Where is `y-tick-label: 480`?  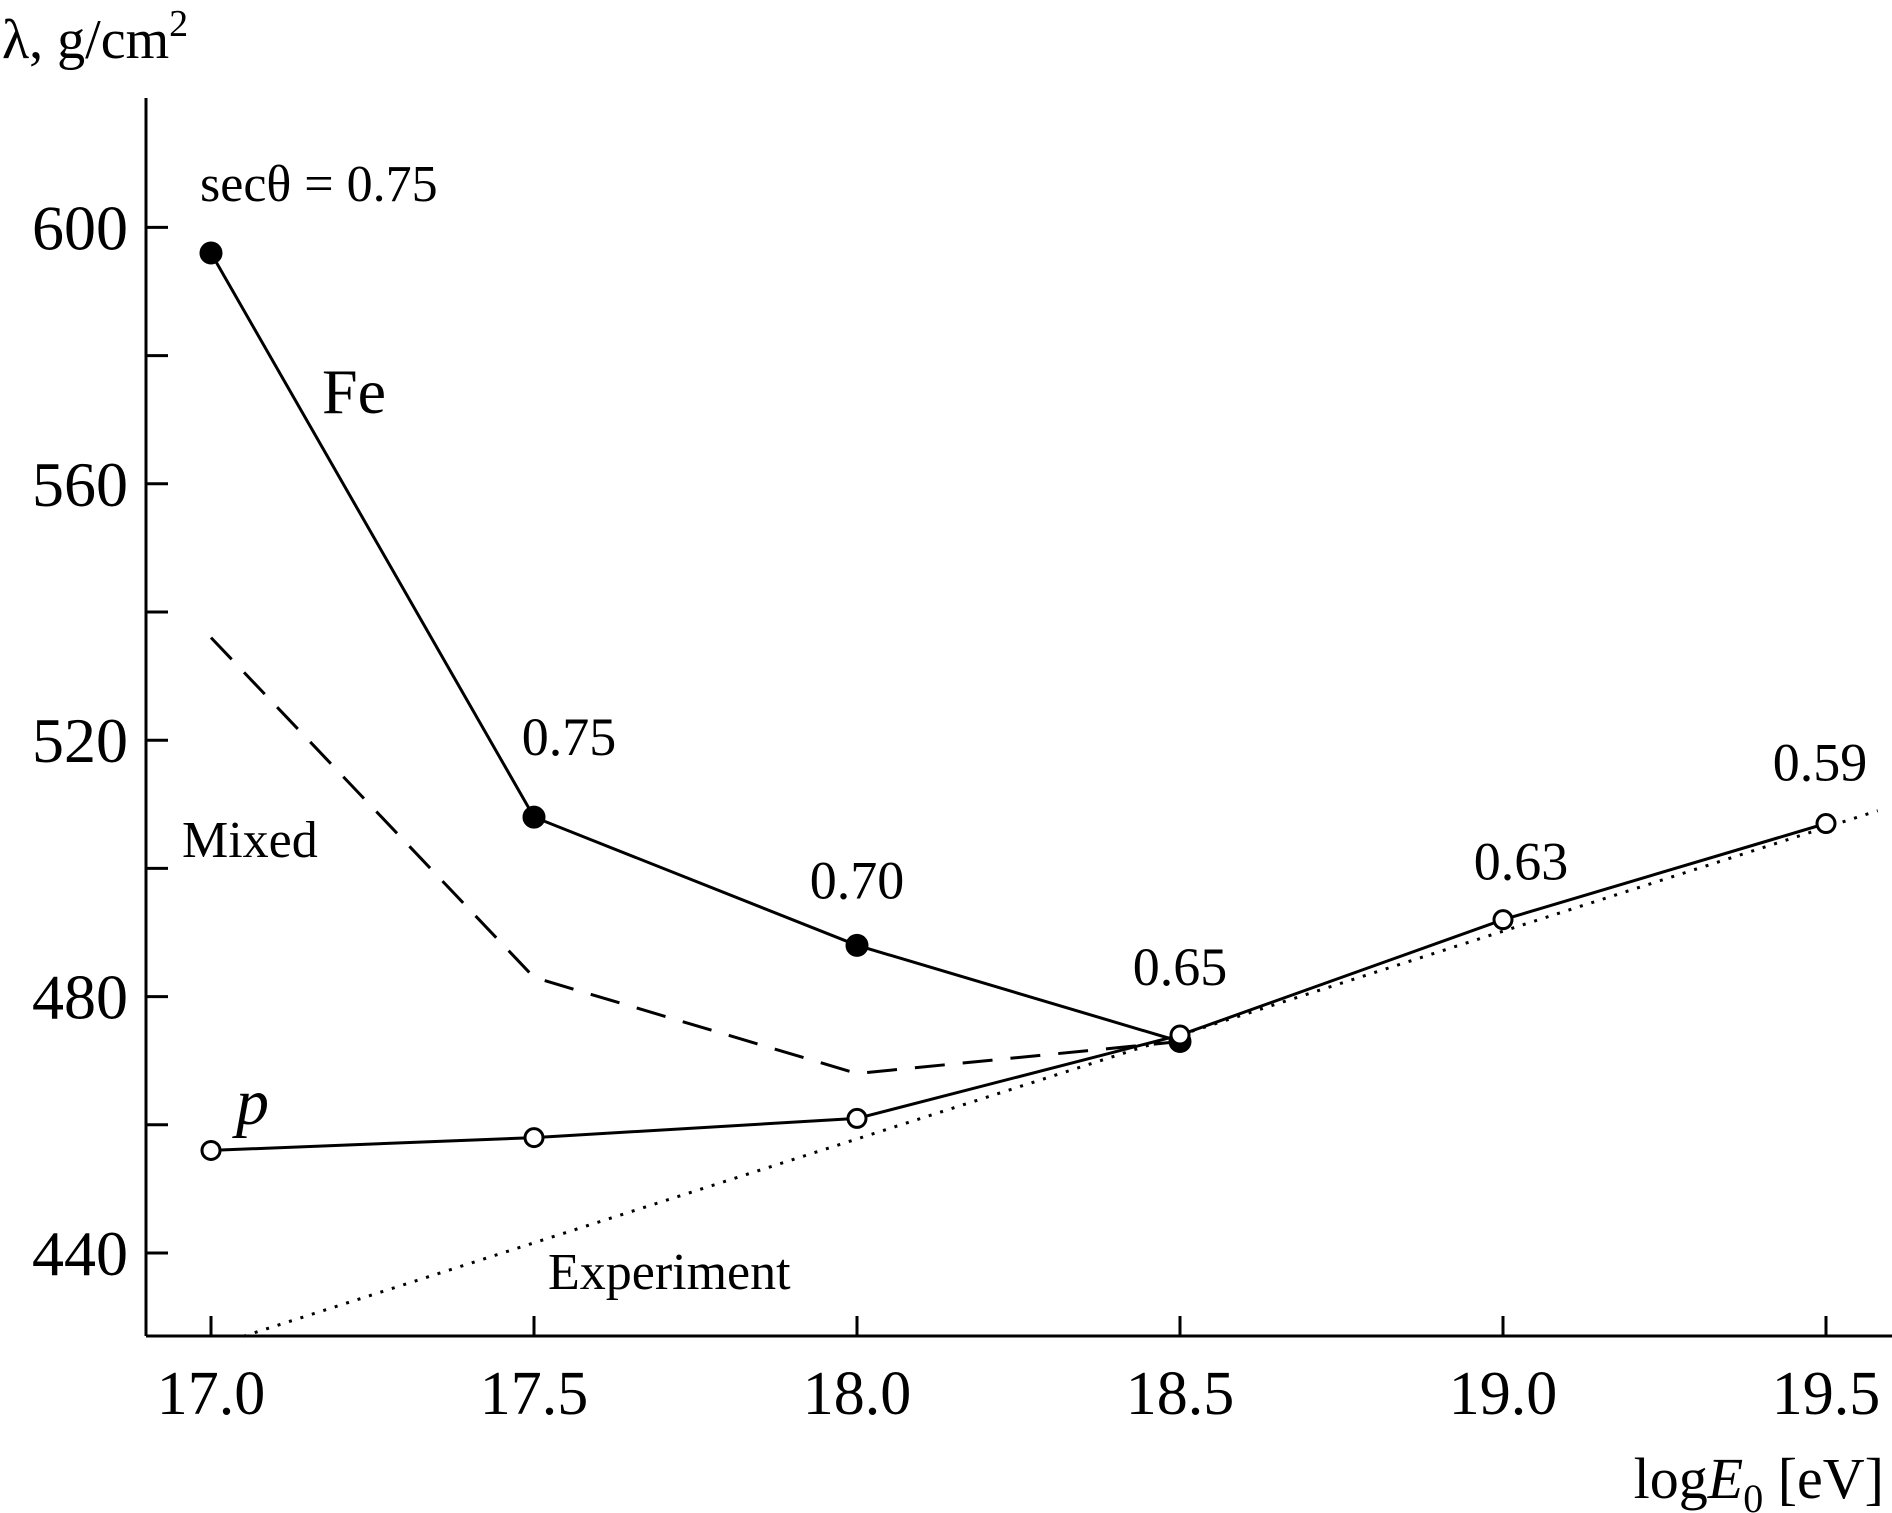 y-tick-label: 480 is located at coordinates (80, 997).